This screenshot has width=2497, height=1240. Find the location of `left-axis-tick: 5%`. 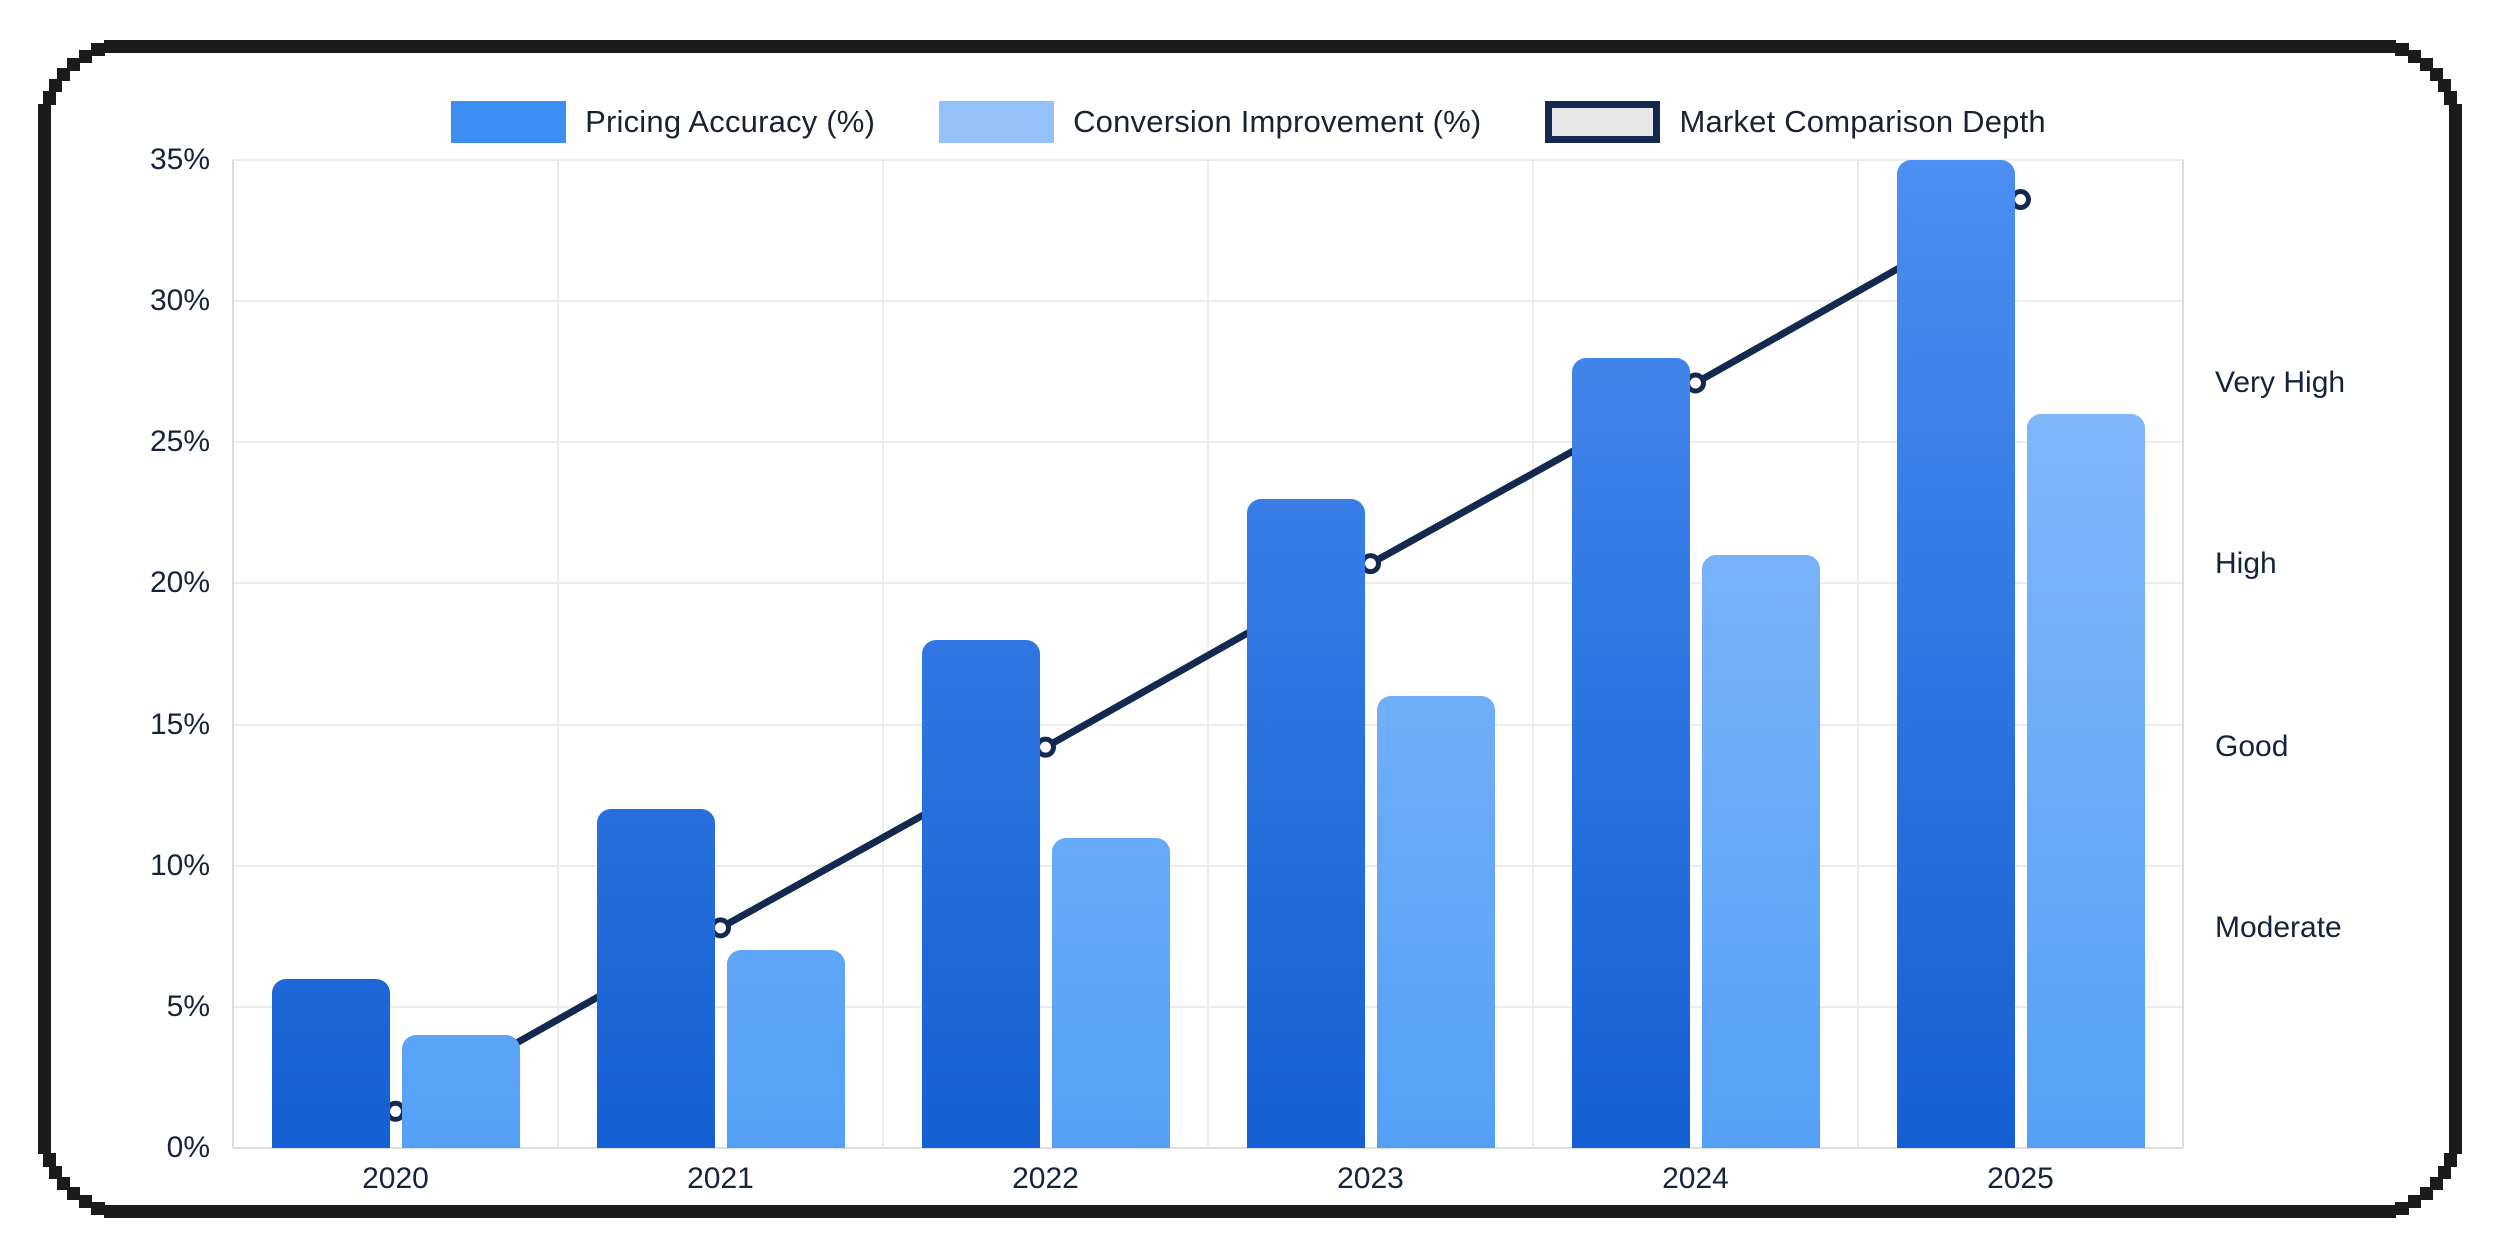

left-axis-tick: 5% is located at coordinates (188, 1006).